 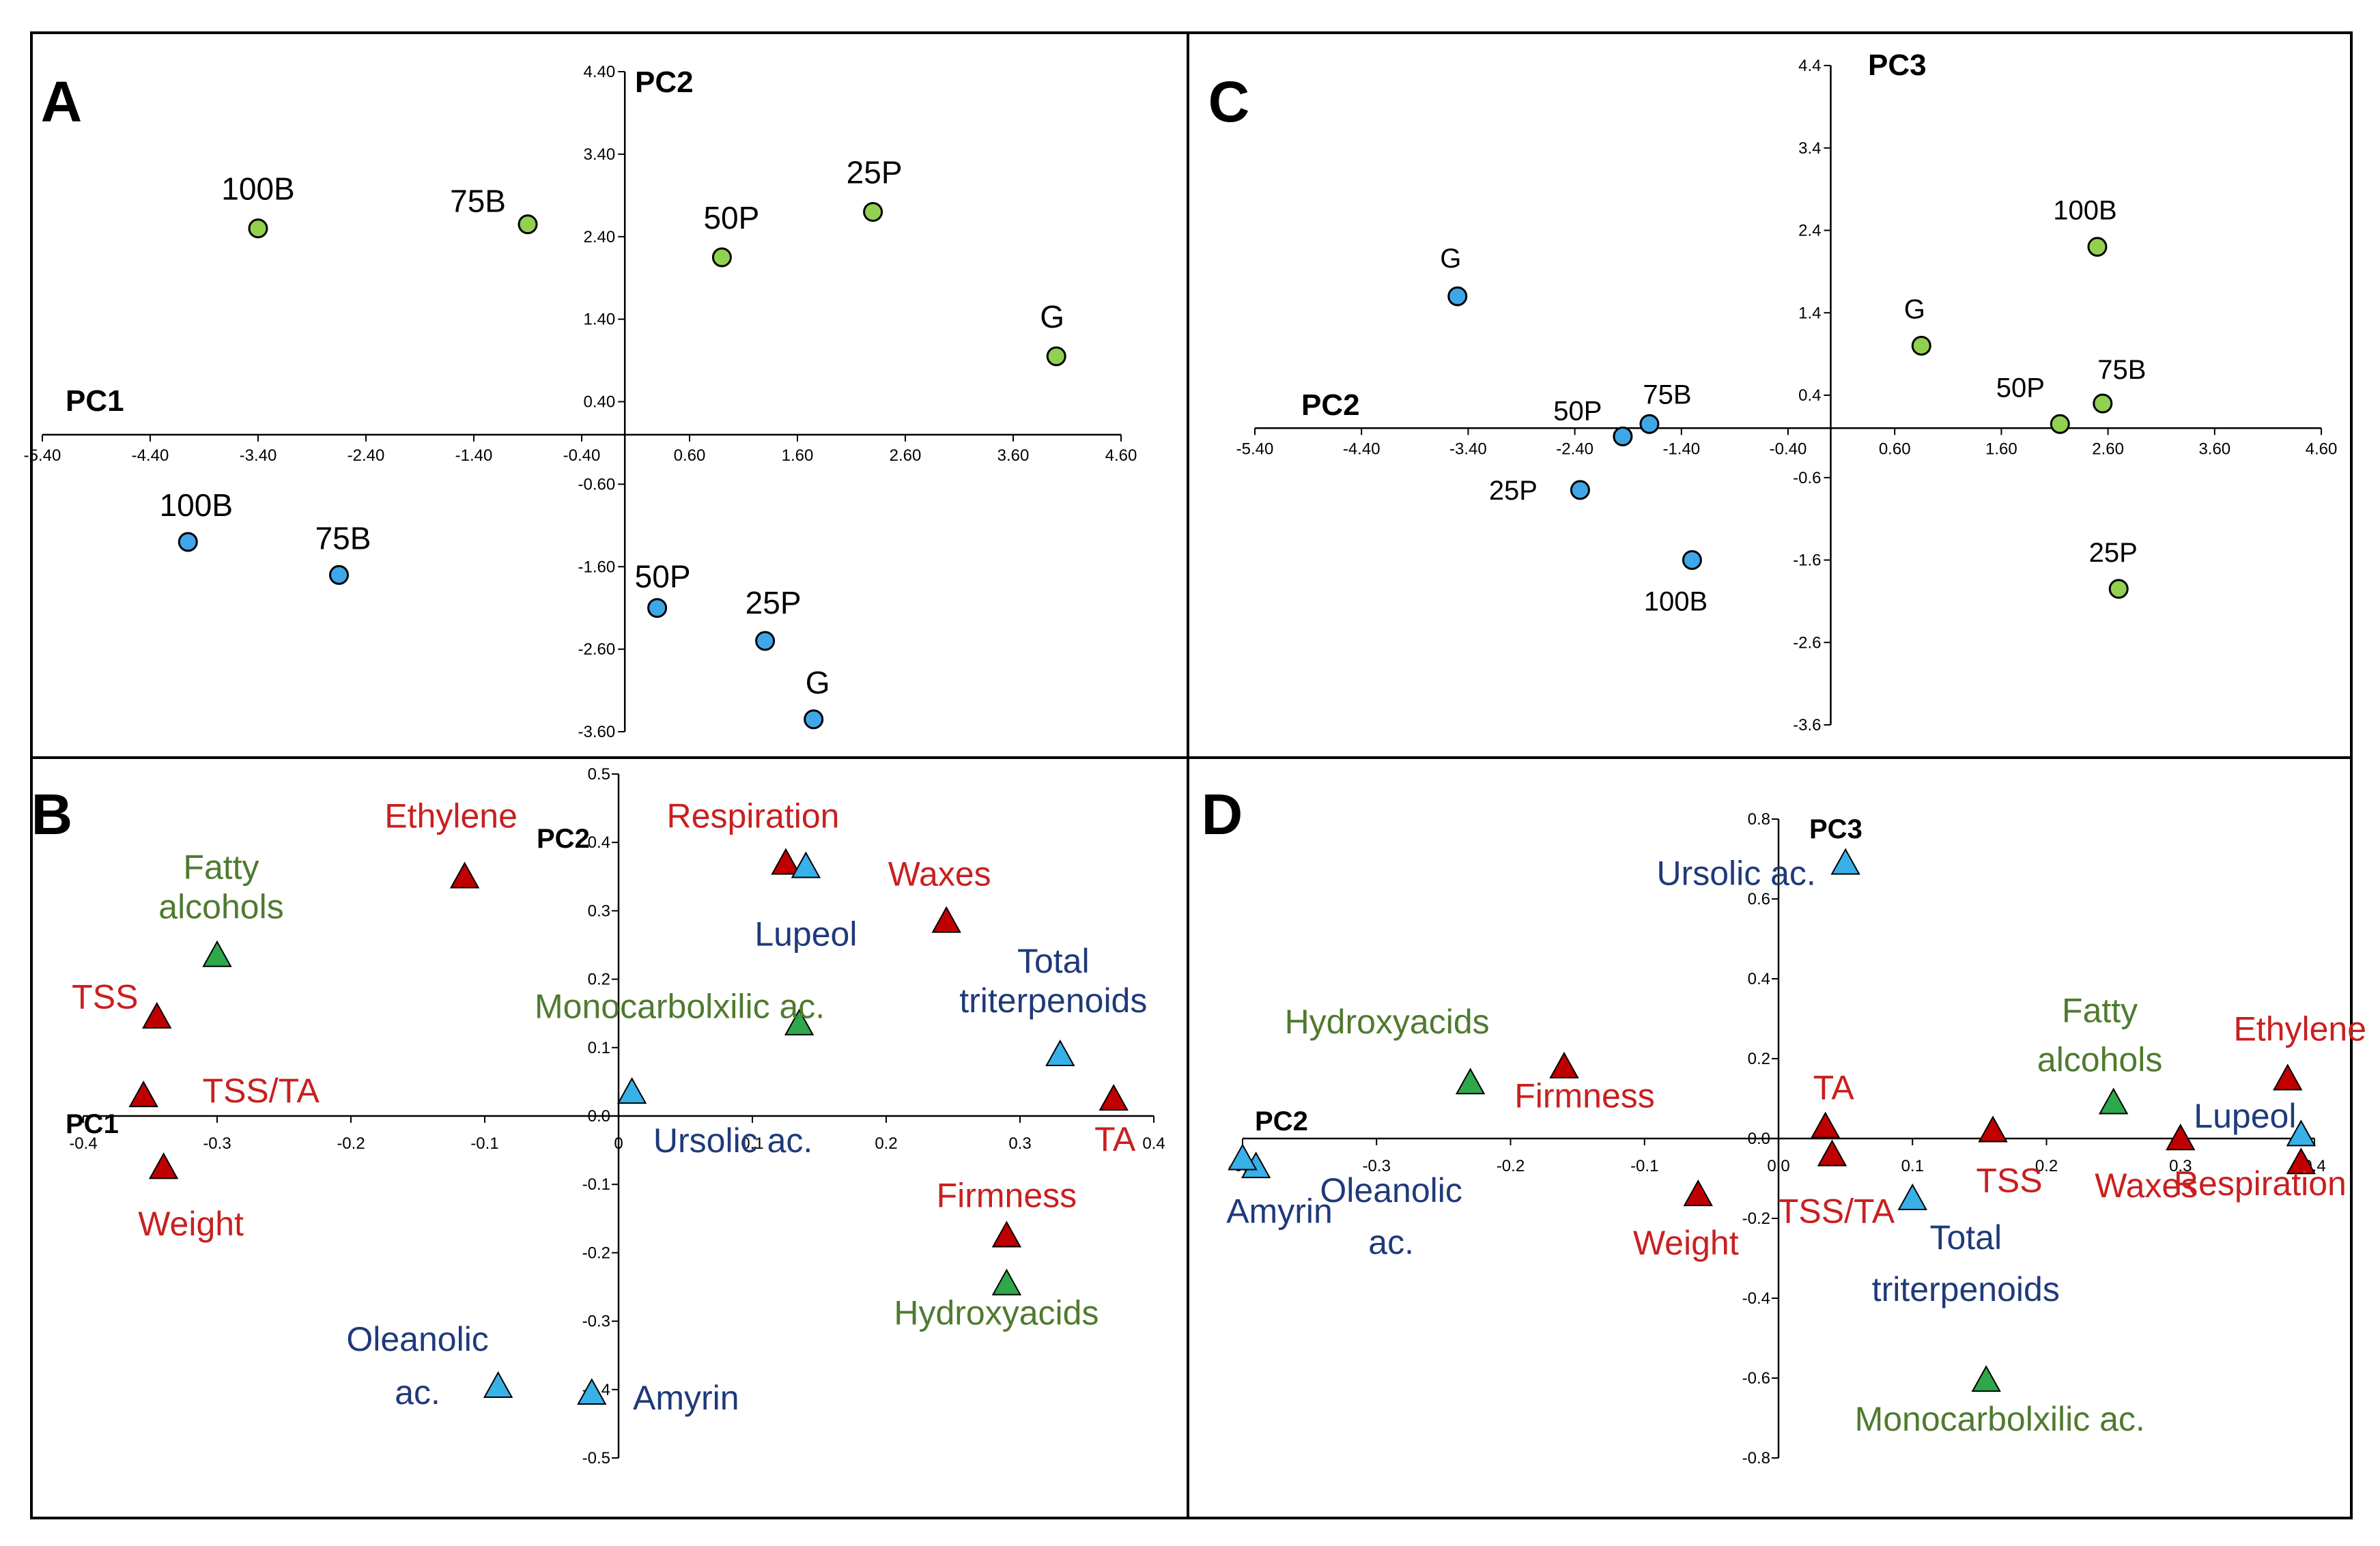 I want to click on y-tick-label: -3.6, so click(x=1807, y=725).